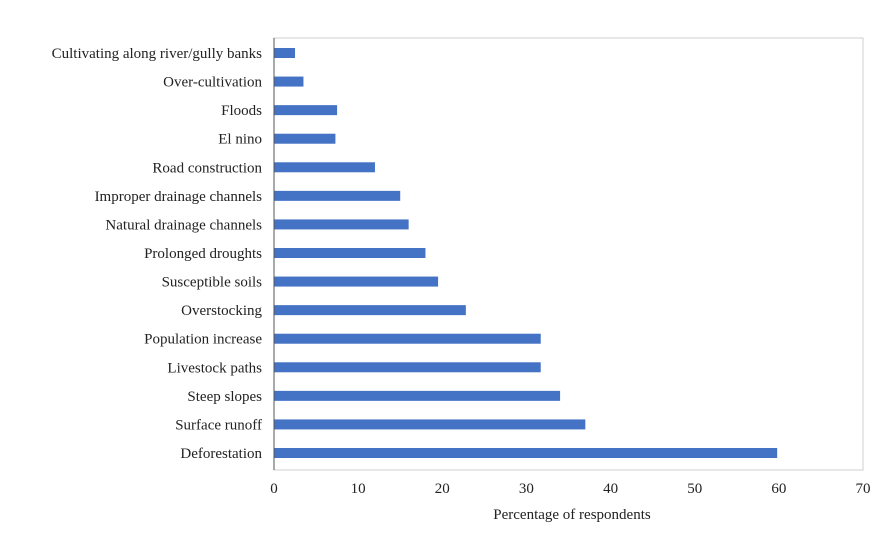  I want to click on category-label: Surface runoff, so click(218, 425).